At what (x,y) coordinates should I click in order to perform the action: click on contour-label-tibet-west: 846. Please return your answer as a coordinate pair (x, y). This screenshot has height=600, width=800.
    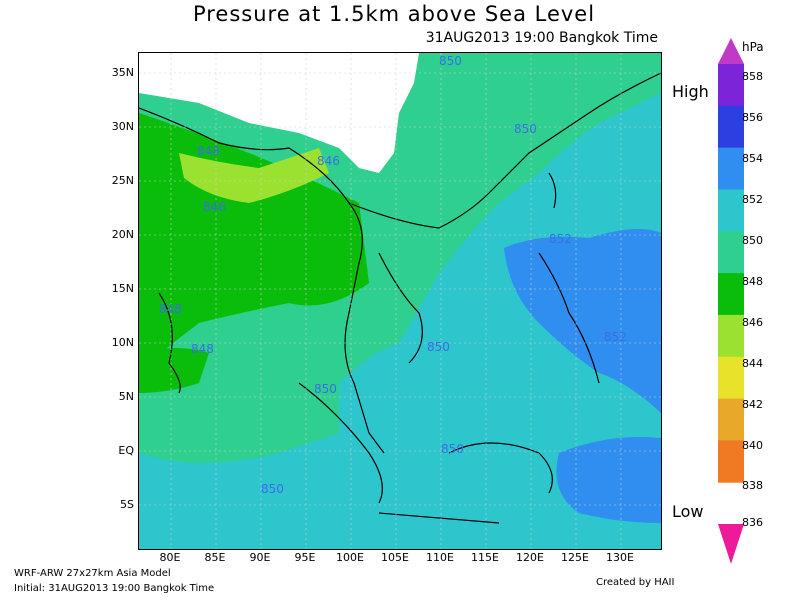
    Looking at the image, I should click on (214, 207).